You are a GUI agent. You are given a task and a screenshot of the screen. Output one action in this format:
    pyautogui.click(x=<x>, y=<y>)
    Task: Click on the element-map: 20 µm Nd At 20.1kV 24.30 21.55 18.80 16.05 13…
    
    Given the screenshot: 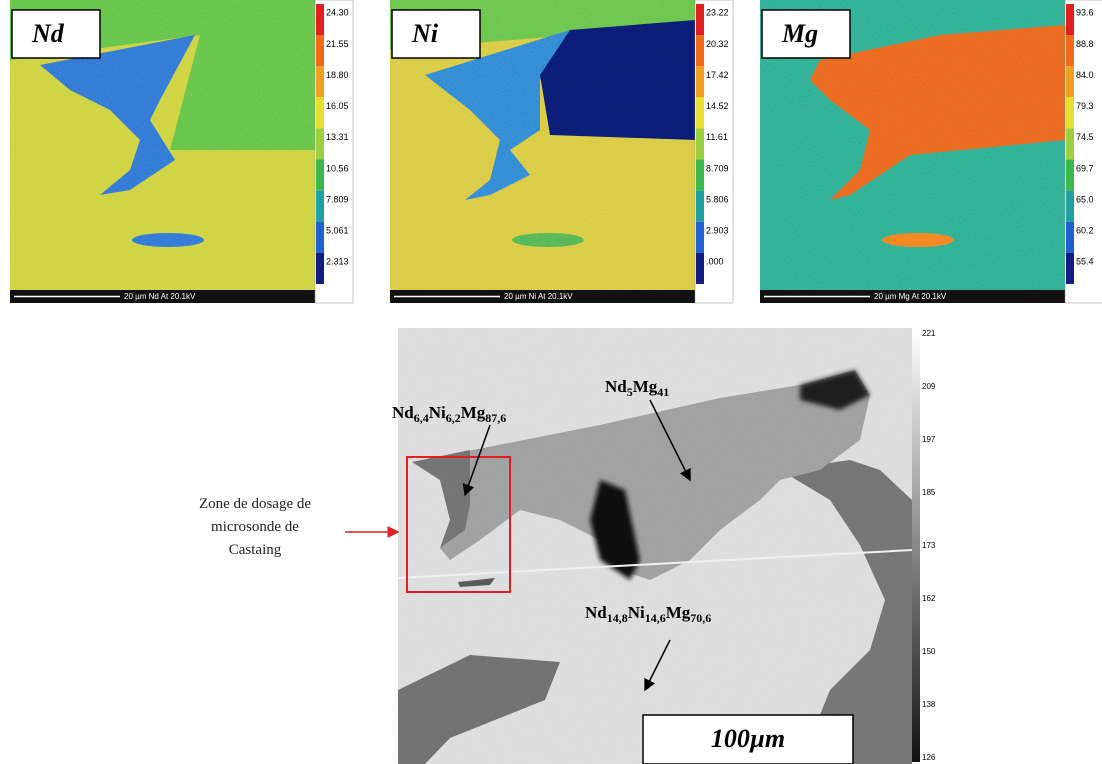 What is the action you would take?
    pyautogui.click(x=182, y=152)
    